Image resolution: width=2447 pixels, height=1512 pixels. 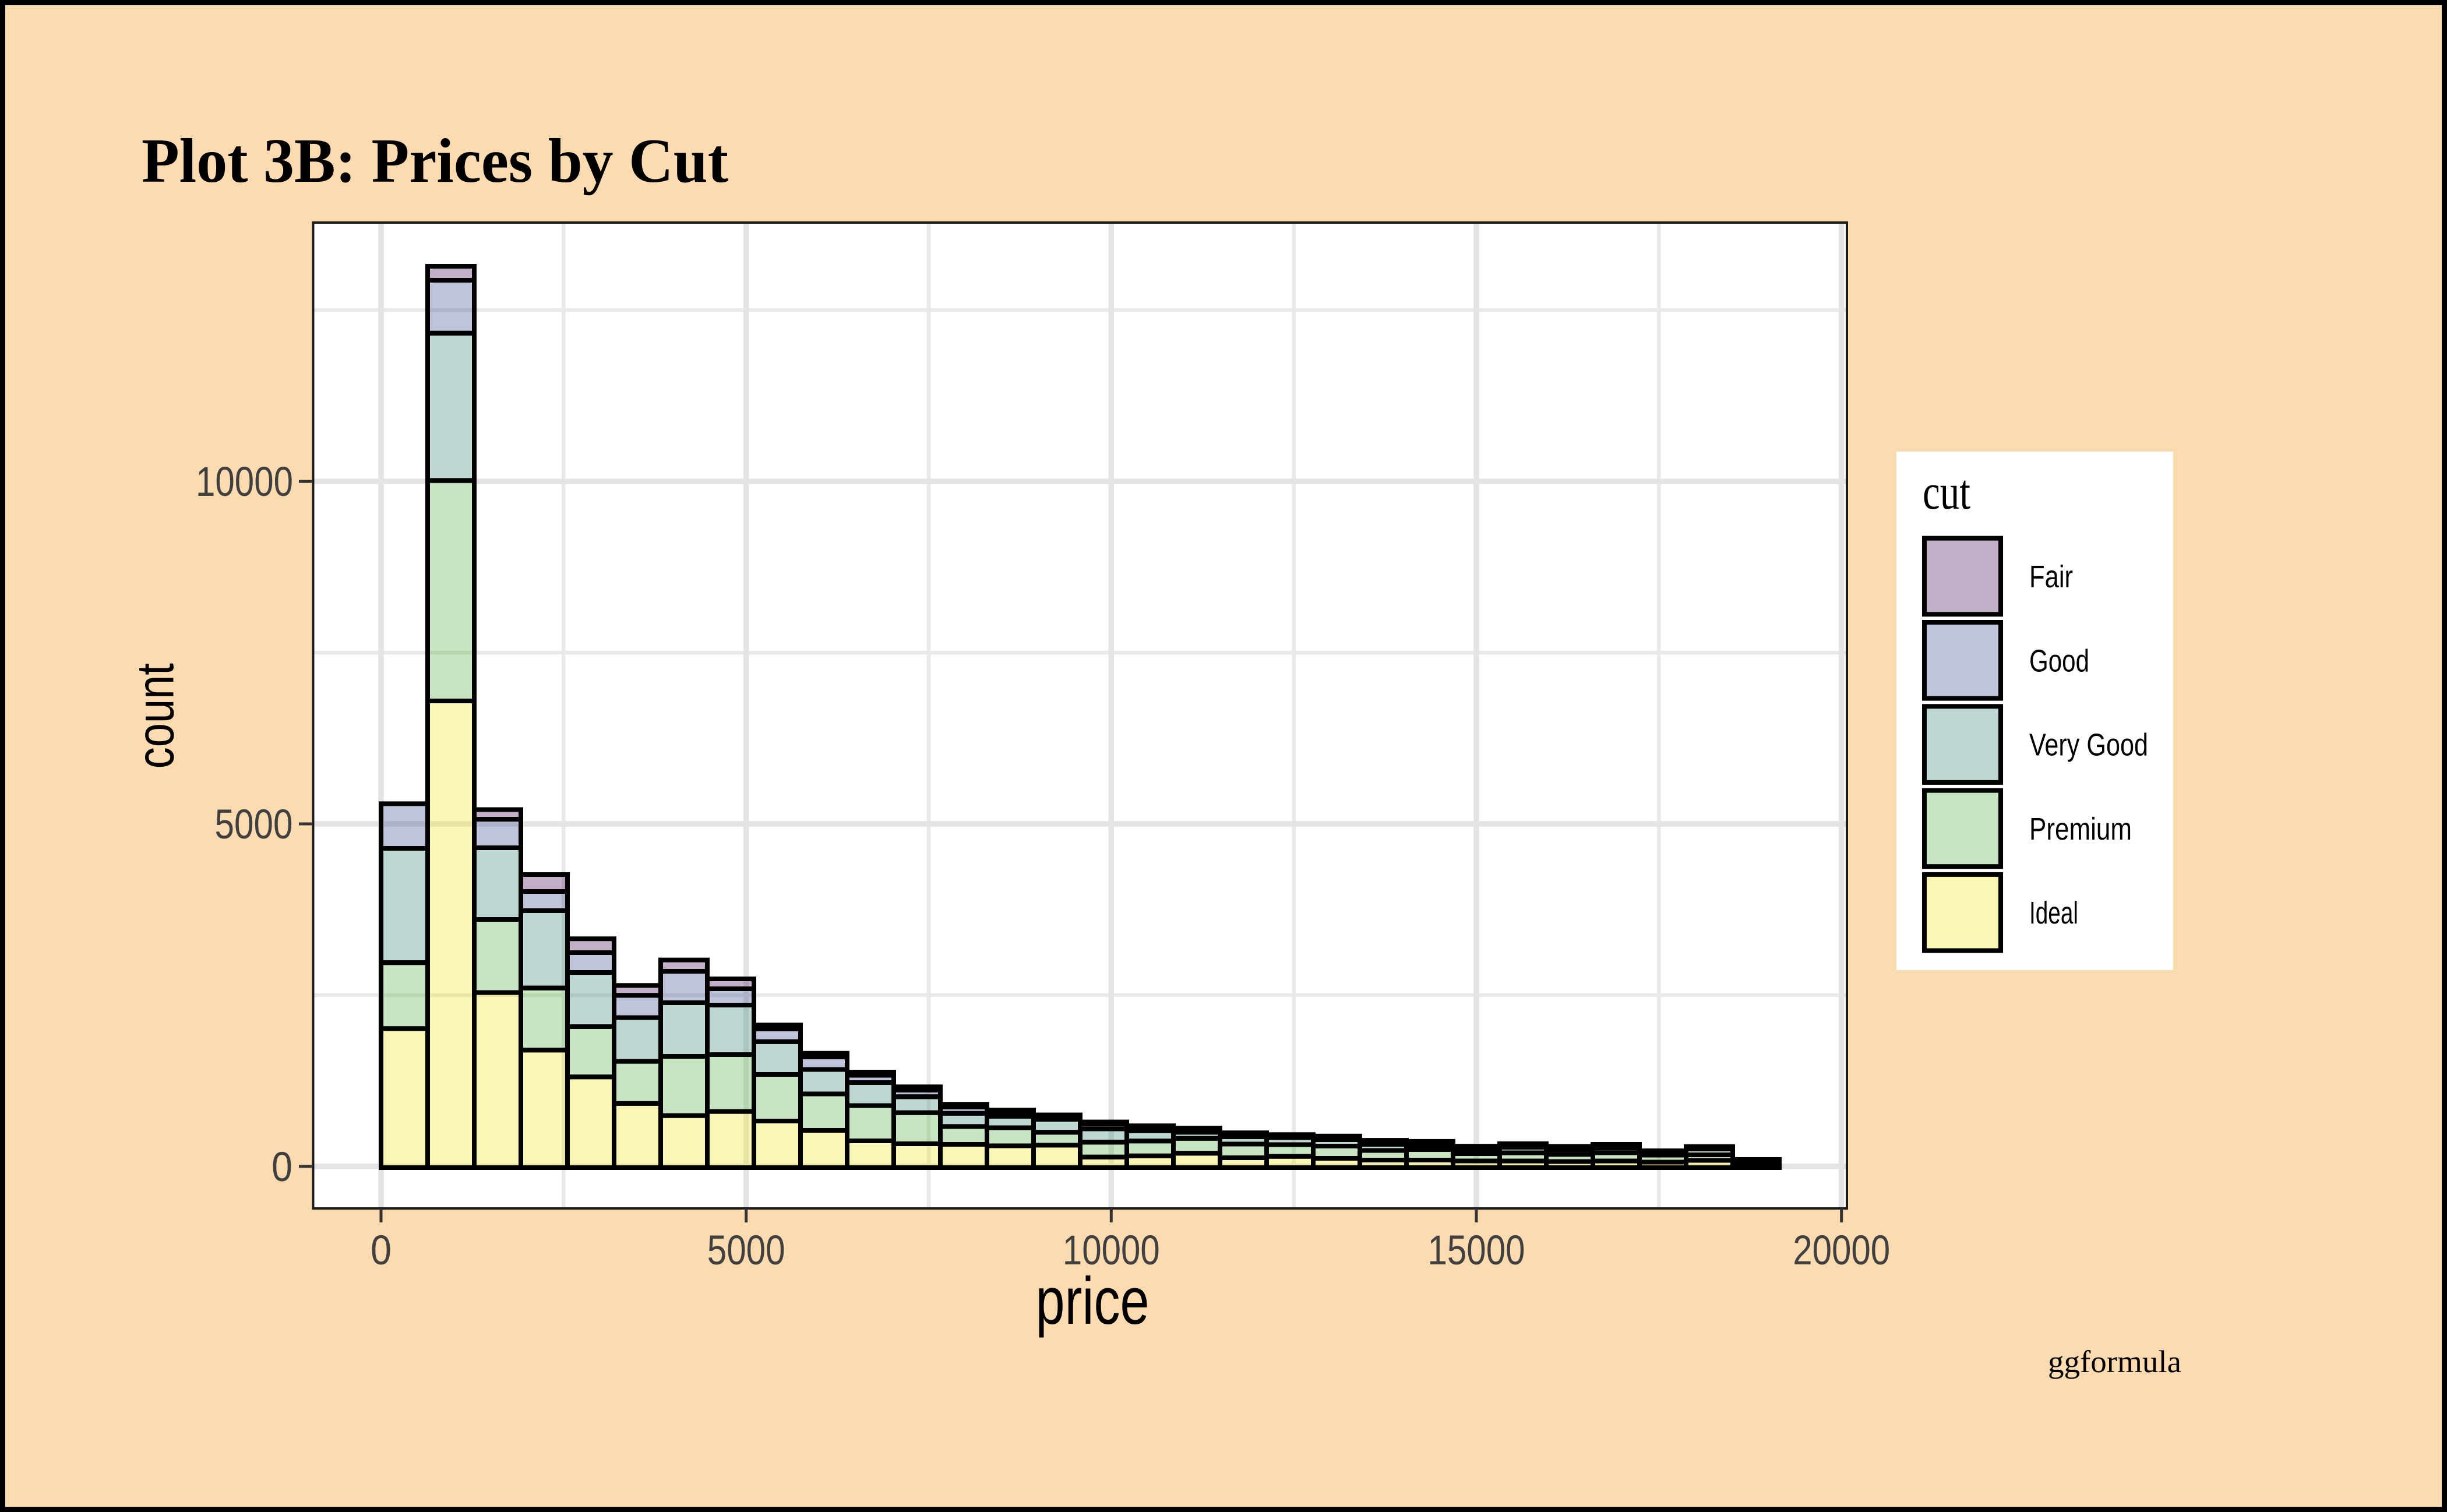 I want to click on svg-text: price, so click(x=1093, y=1301).